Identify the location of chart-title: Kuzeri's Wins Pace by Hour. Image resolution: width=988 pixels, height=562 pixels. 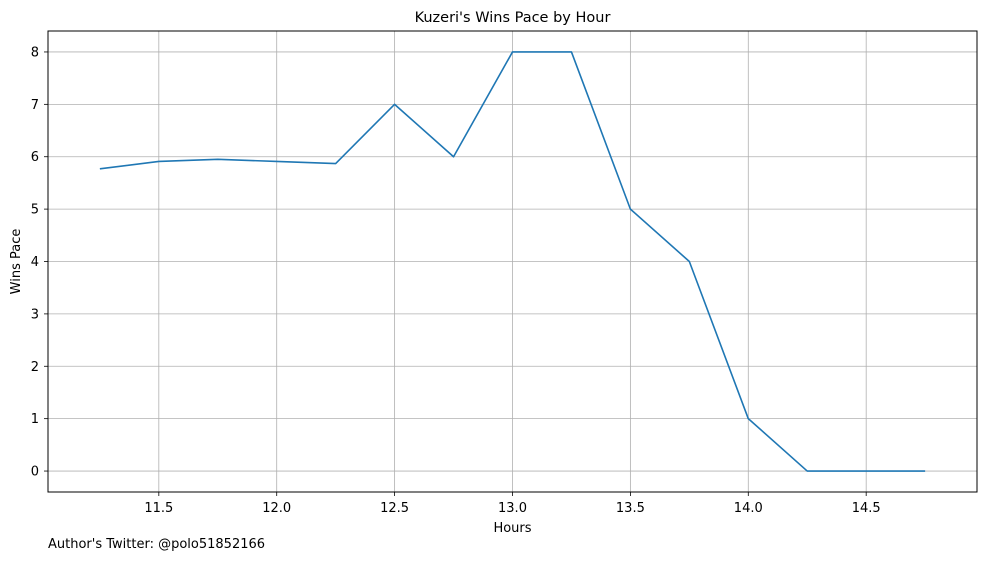
(513, 18).